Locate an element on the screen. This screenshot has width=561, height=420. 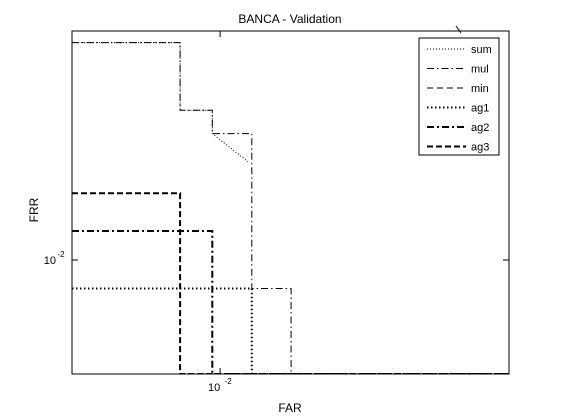
y-tick-label: 10 is located at coordinates (50, 261).